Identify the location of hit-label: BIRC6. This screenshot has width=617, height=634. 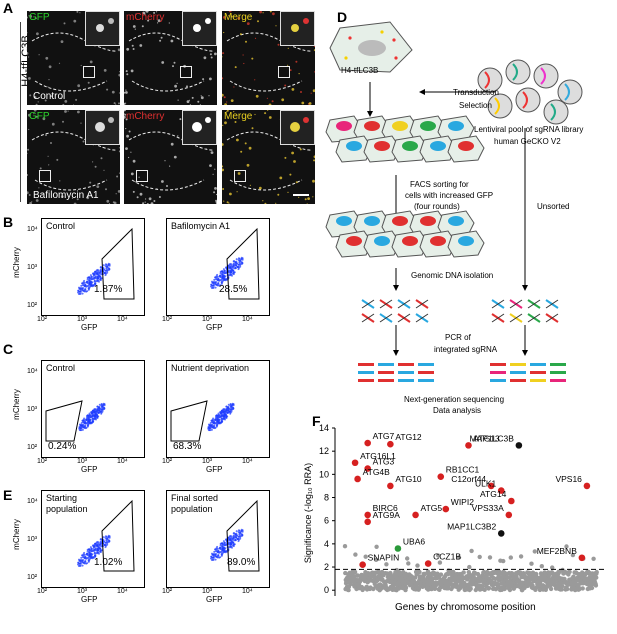
(385, 508).